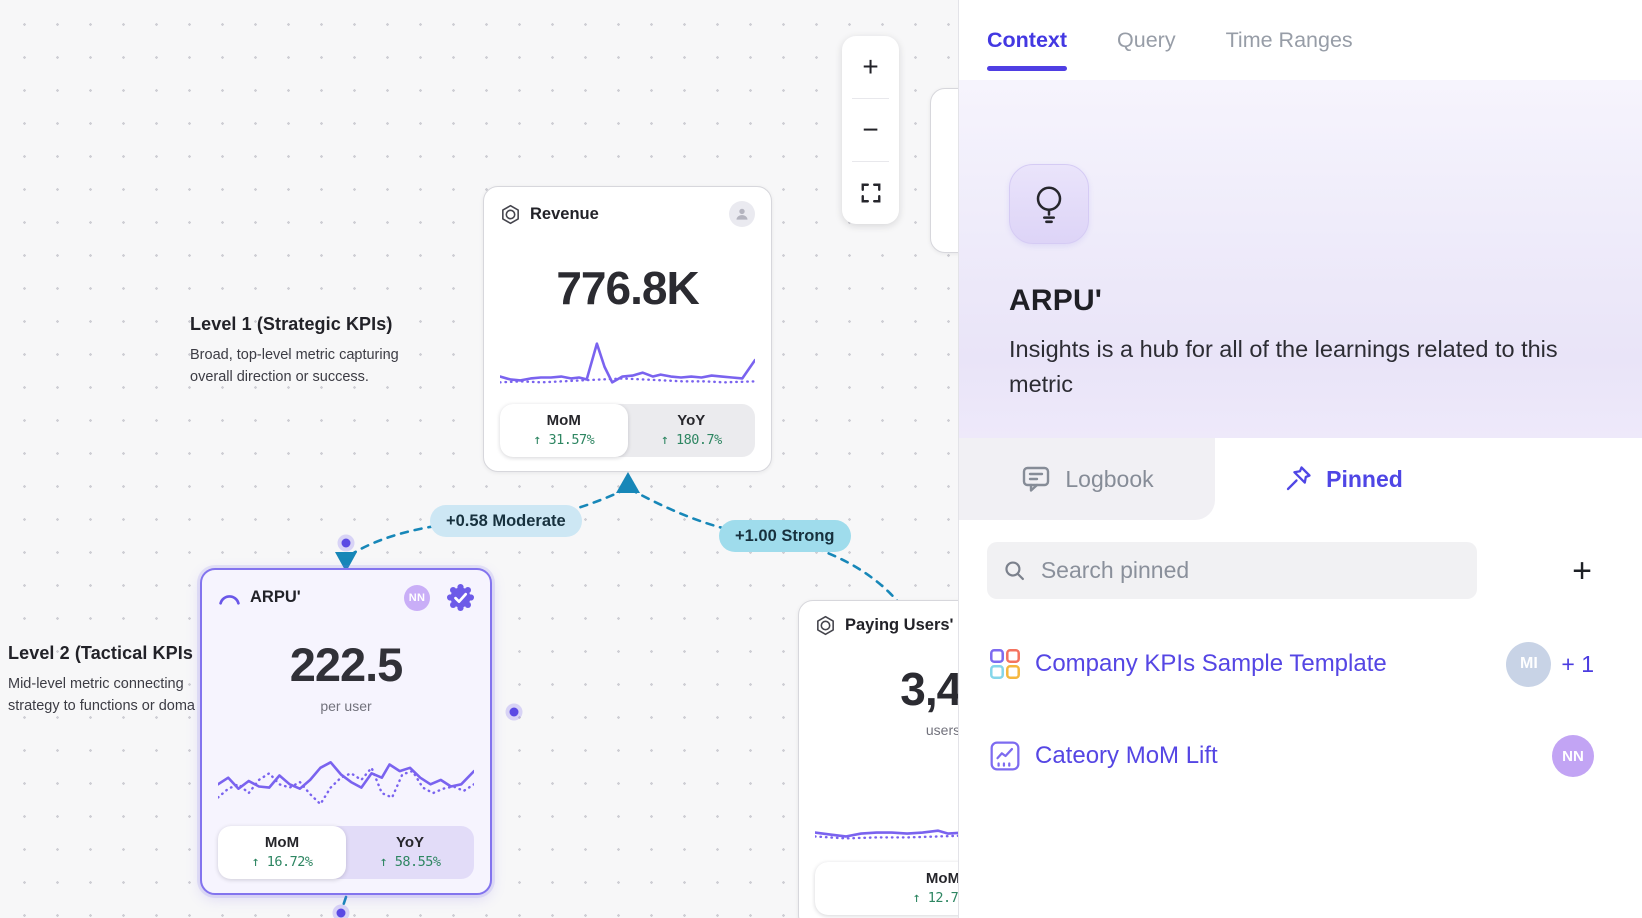 This screenshot has width=1642, height=918. What do you see at coordinates (564, 440) in the screenshot?
I see `mom-value: ↑ 31.57%` at bounding box center [564, 440].